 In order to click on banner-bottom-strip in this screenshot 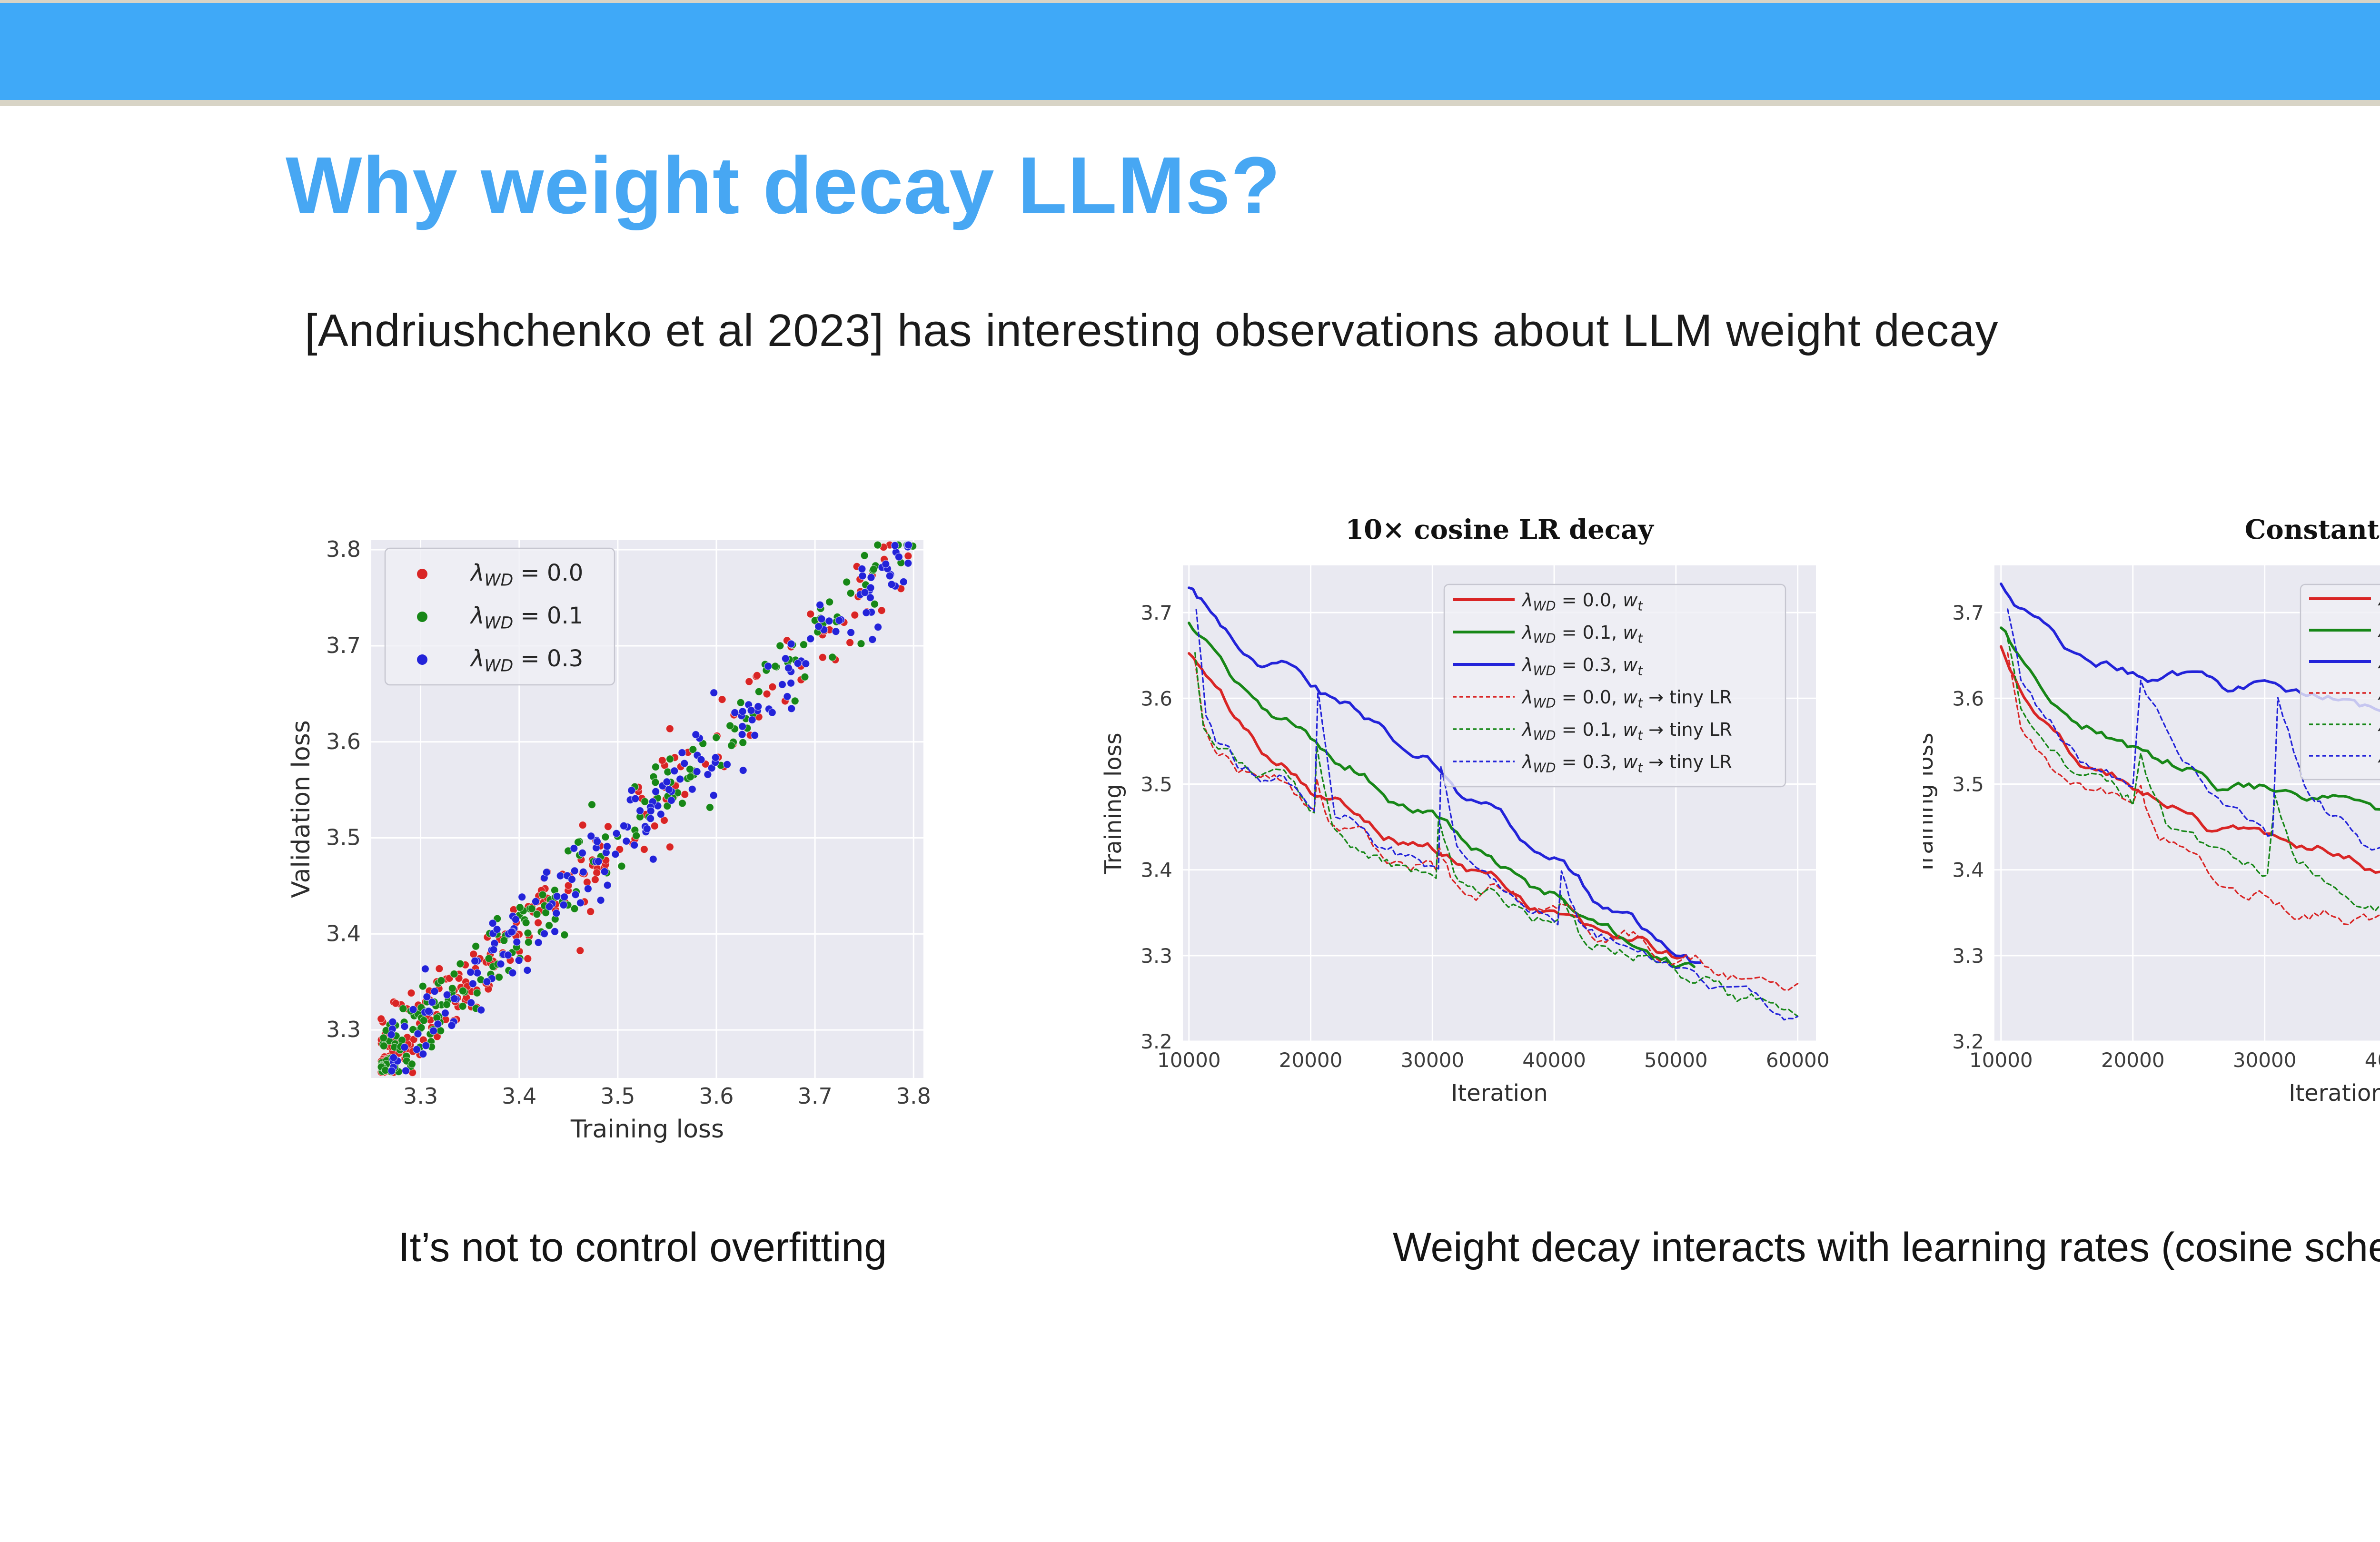, I will do `click(1190, 103)`.